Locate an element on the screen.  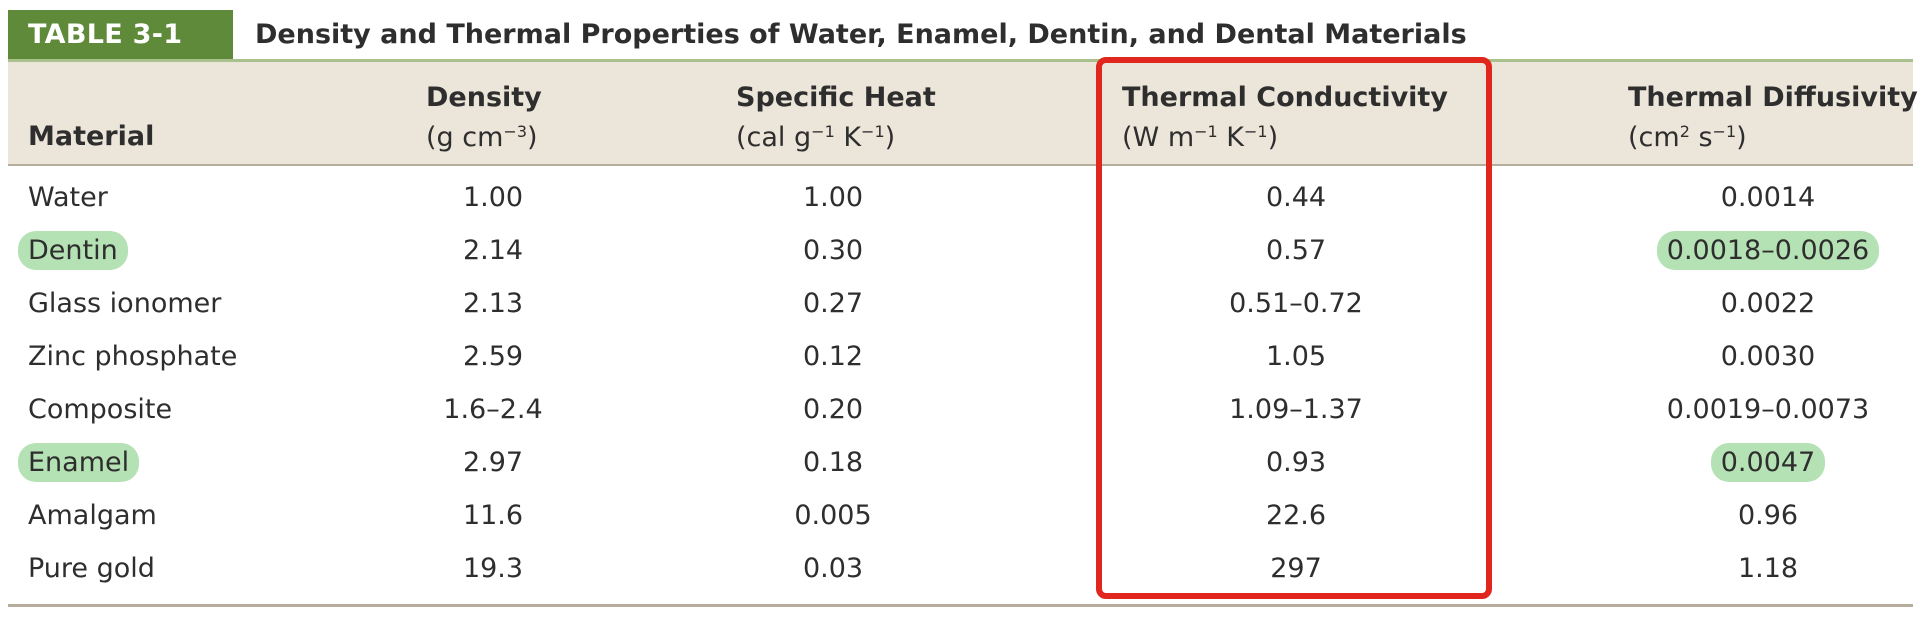
cell-specific-heat: 0.20 is located at coordinates (833, 409).